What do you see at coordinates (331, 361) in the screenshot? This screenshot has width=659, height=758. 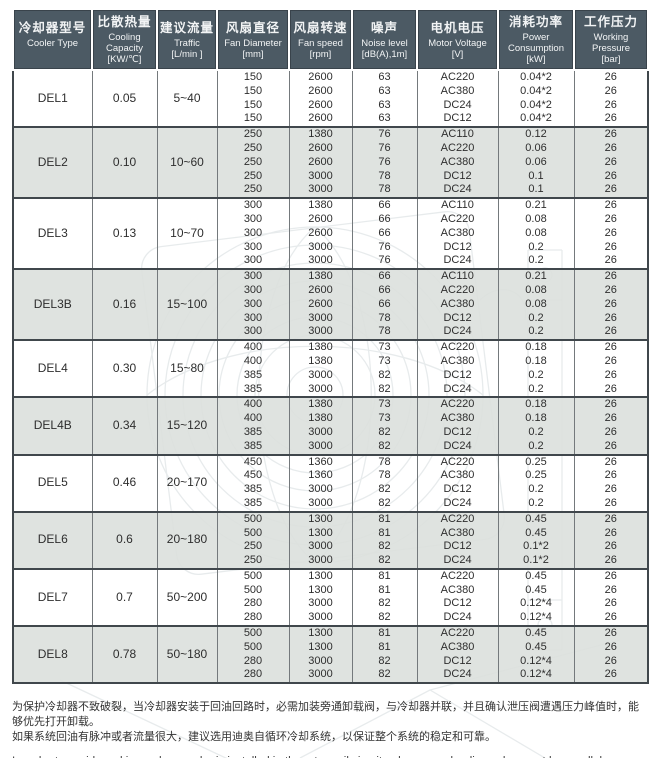 I see `spec-row-del4-2: 400 1380 73 AC380 0.18 26` at bounding box center [331, 361].